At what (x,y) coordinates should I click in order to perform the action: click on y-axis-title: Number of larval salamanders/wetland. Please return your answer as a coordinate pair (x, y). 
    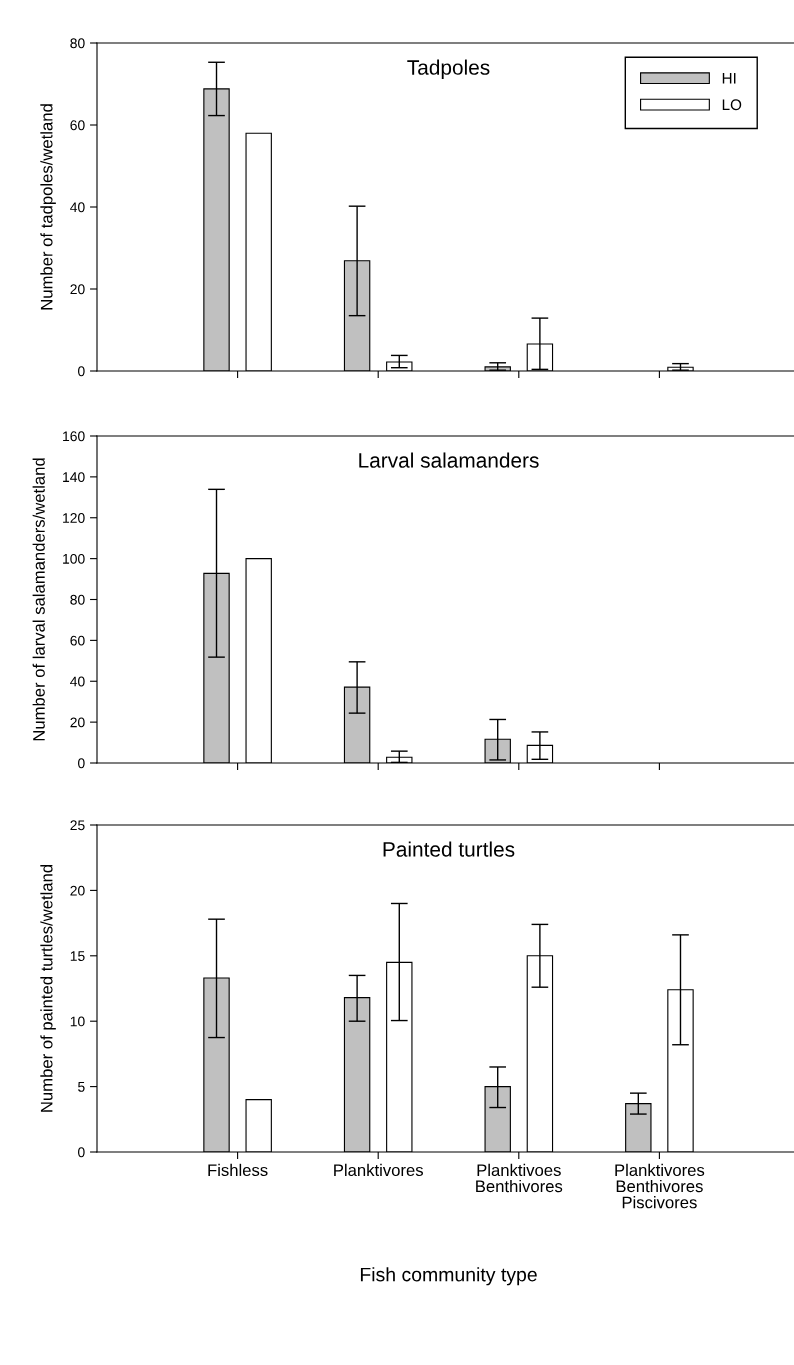
    Looking at the image, I should click on (38, 599).